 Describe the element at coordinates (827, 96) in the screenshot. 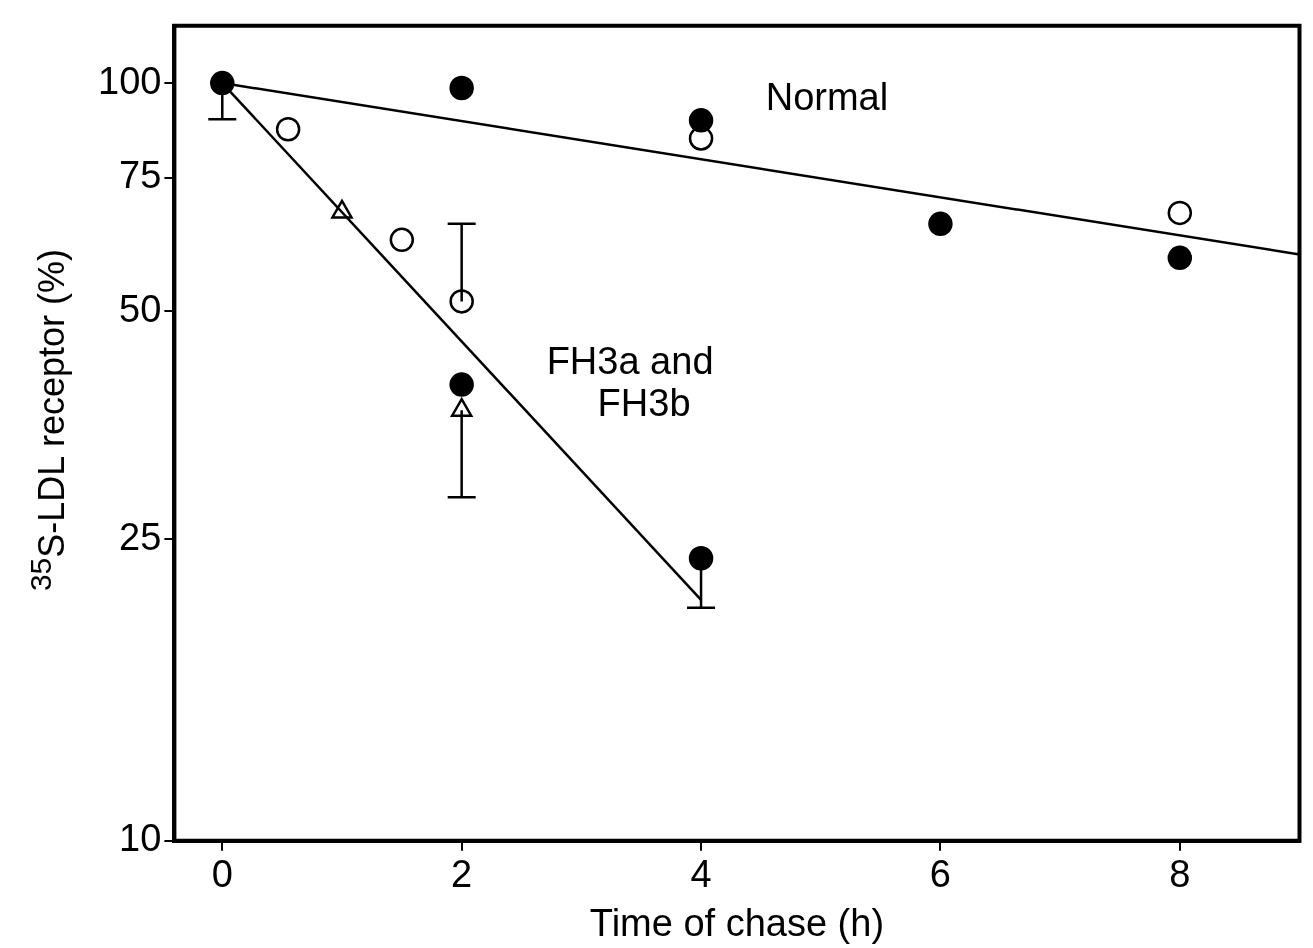

I see `annotation: Normal` at that location.